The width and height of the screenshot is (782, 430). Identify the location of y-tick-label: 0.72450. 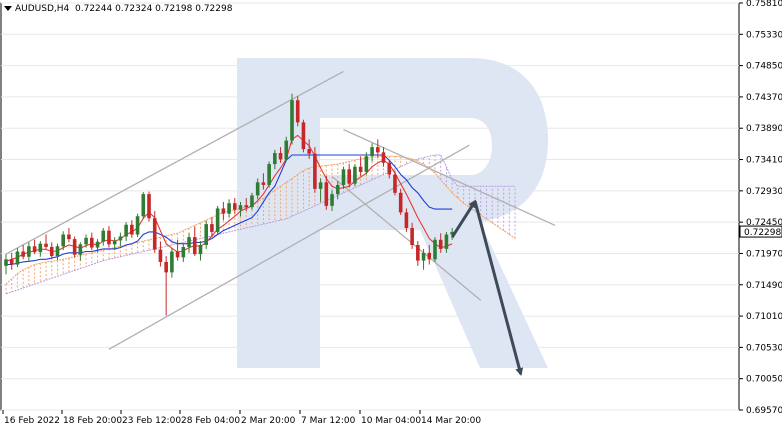
(764, 223).